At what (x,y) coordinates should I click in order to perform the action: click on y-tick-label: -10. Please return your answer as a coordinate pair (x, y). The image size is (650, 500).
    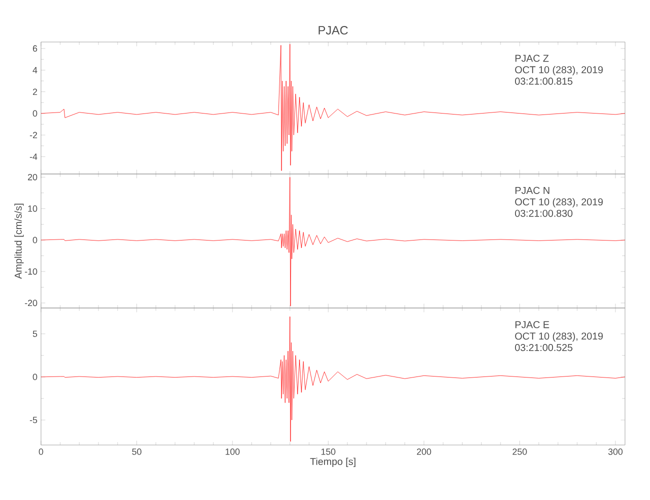
    Looking at the image, I should click on (31, 271).